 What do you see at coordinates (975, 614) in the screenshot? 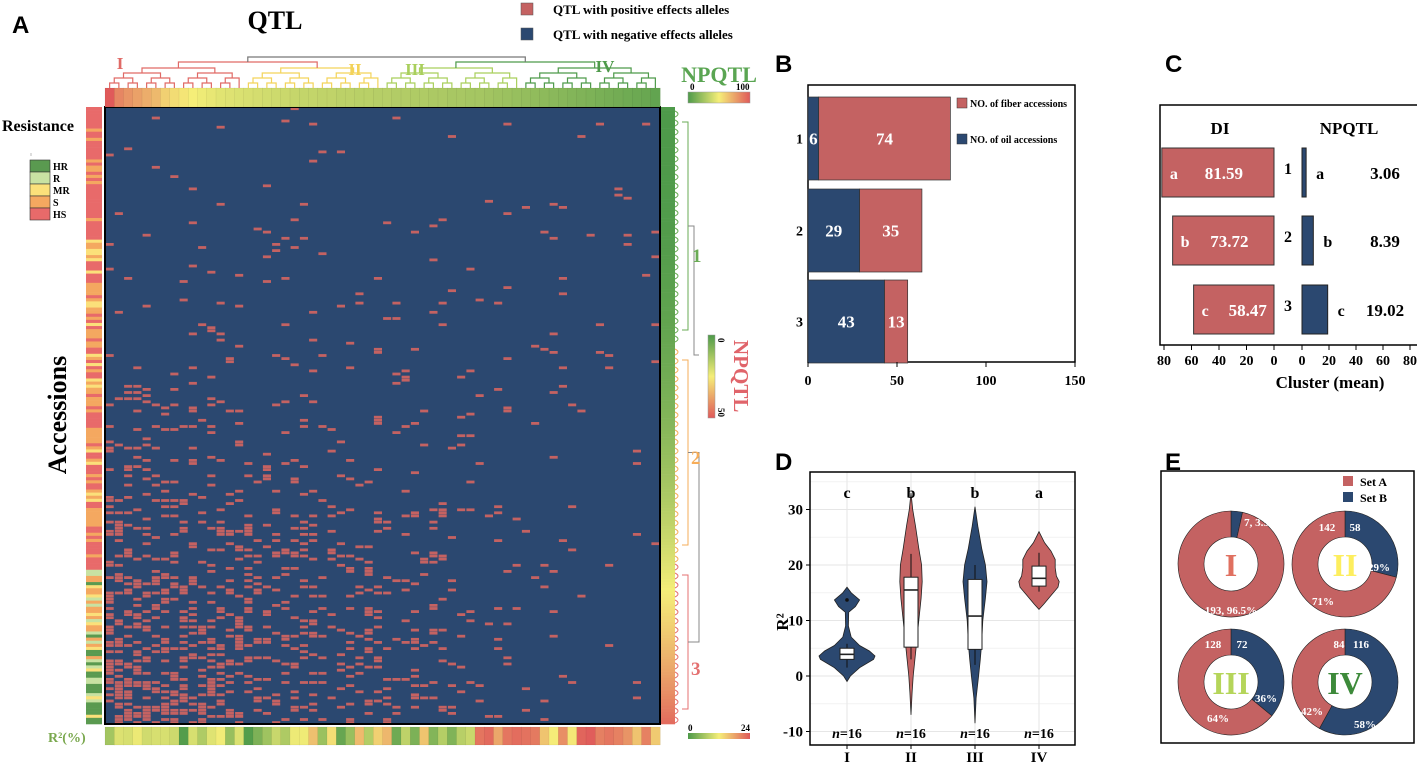
I see `box` at bounding box center [975, 614].